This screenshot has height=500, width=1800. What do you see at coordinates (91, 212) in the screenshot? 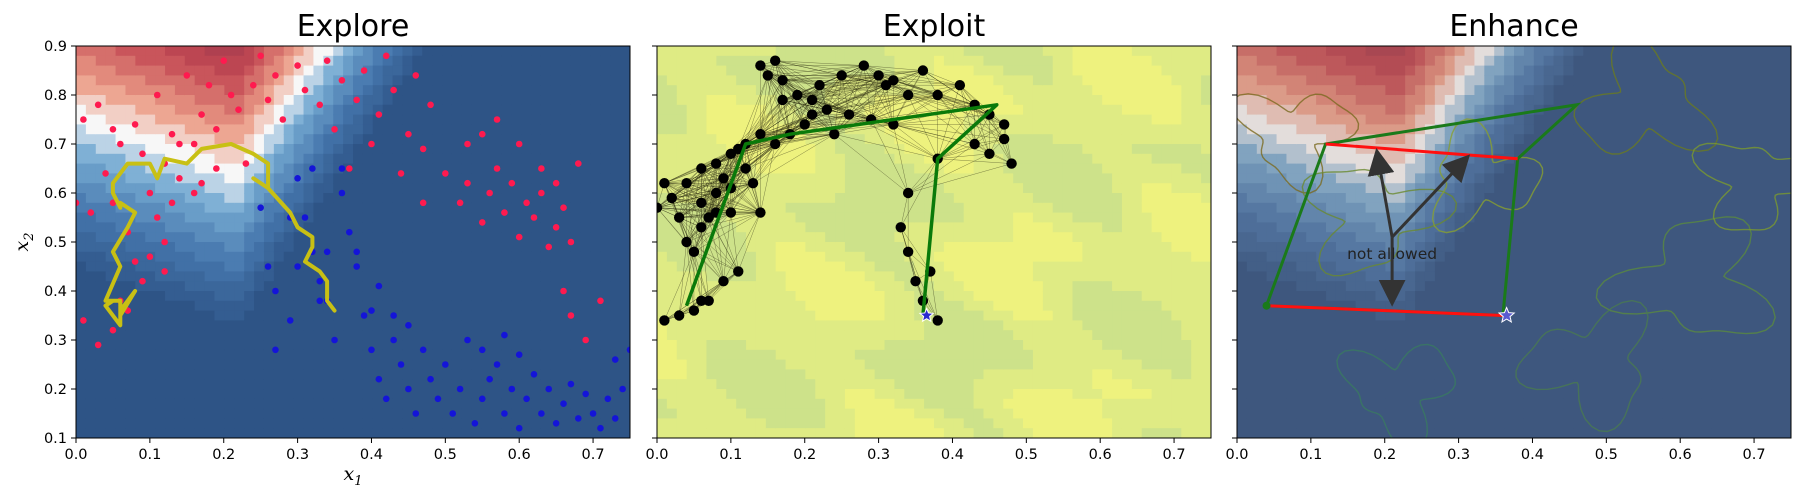
I see `red-point` at bounding box center [91, 212].